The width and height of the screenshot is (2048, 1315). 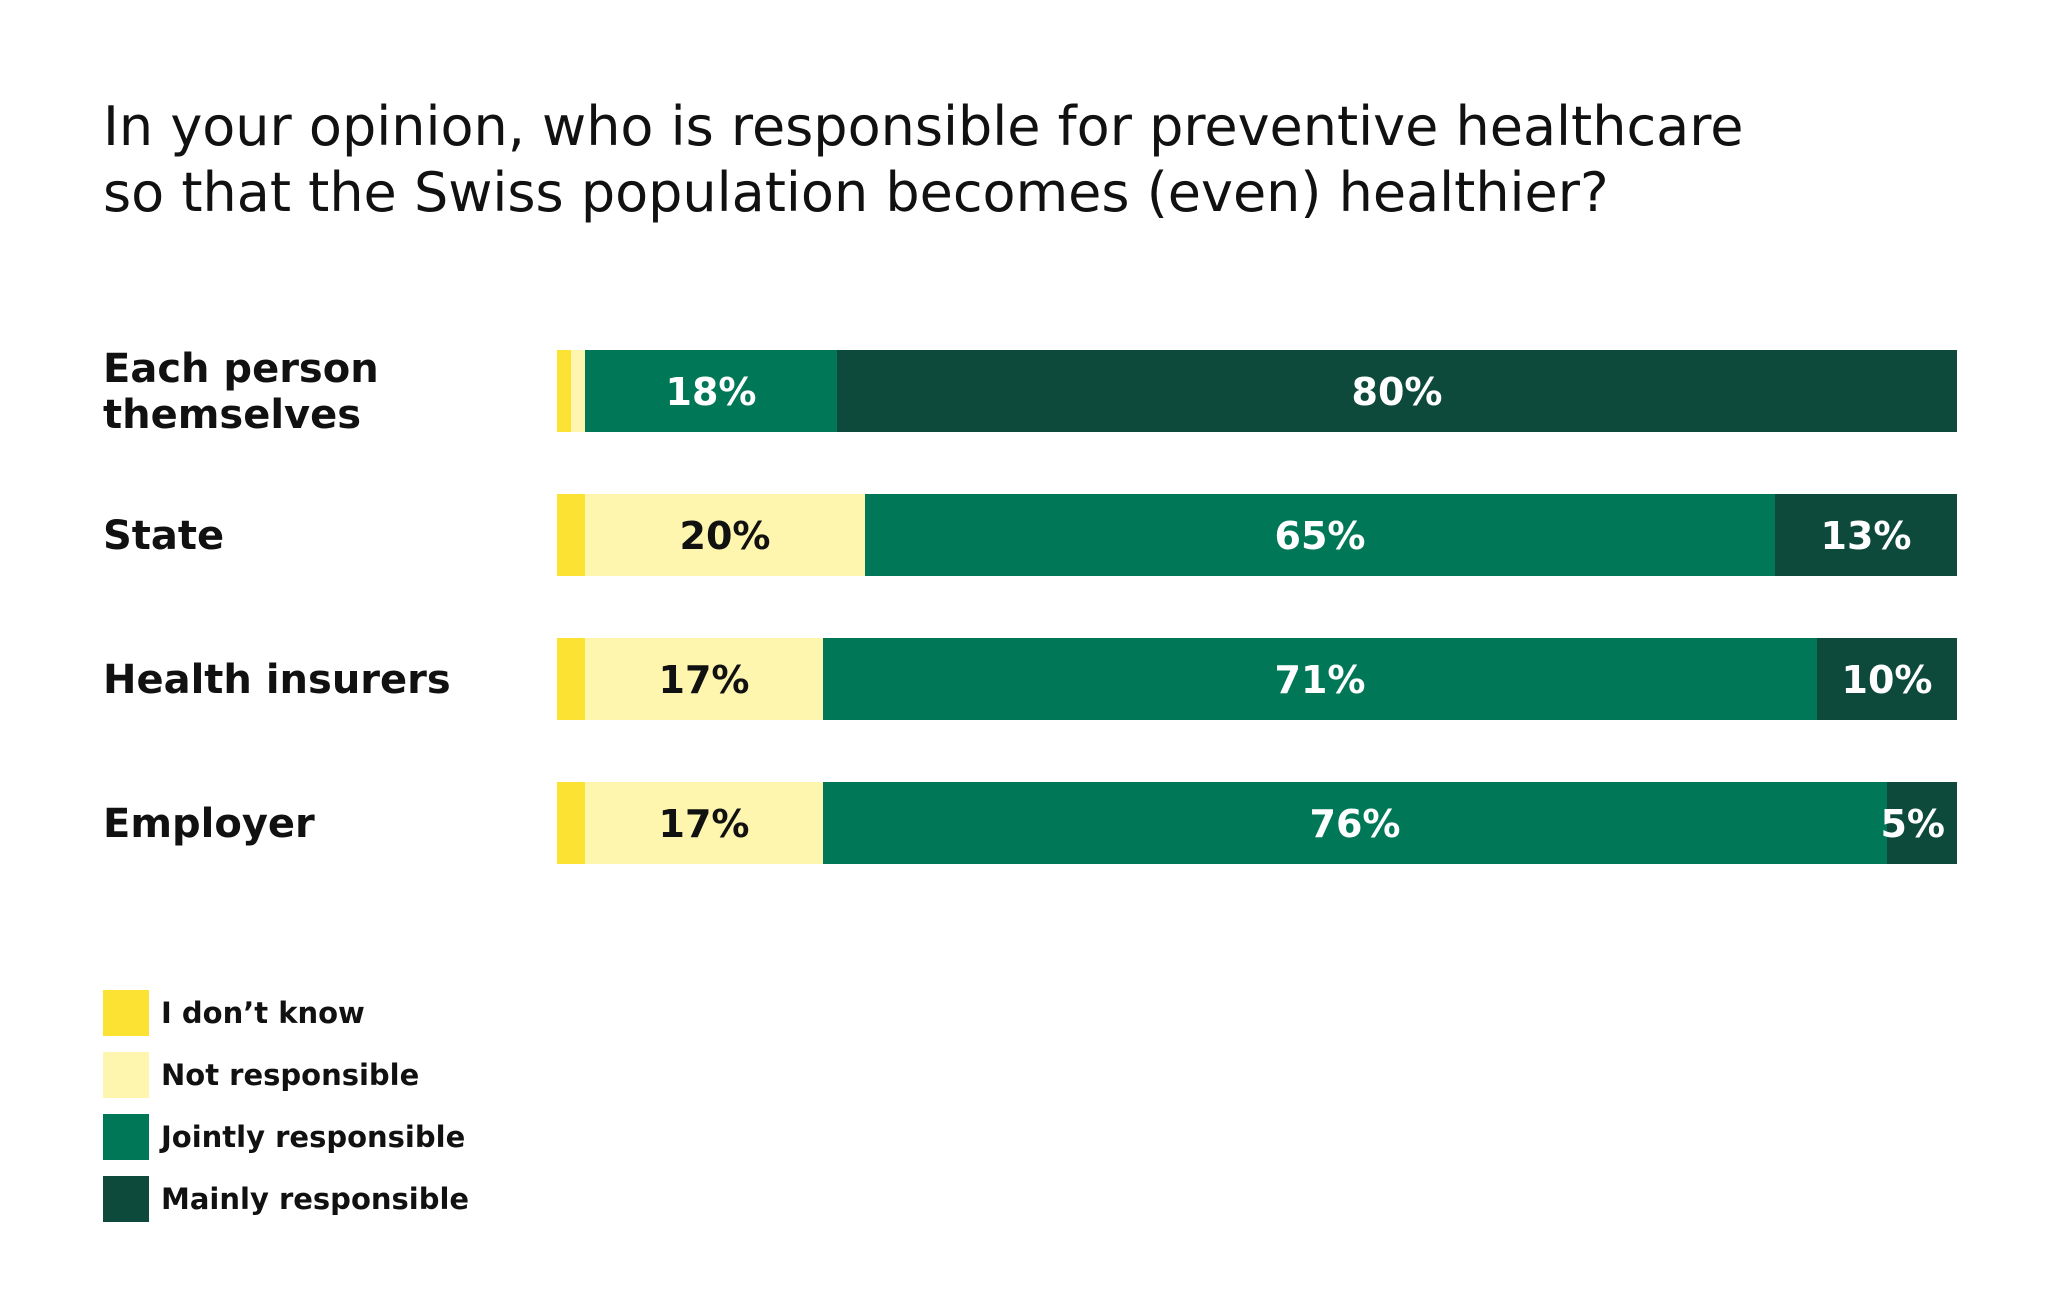 I want to click on data-label-4-3: 76%, so click(x=1355, y=824).